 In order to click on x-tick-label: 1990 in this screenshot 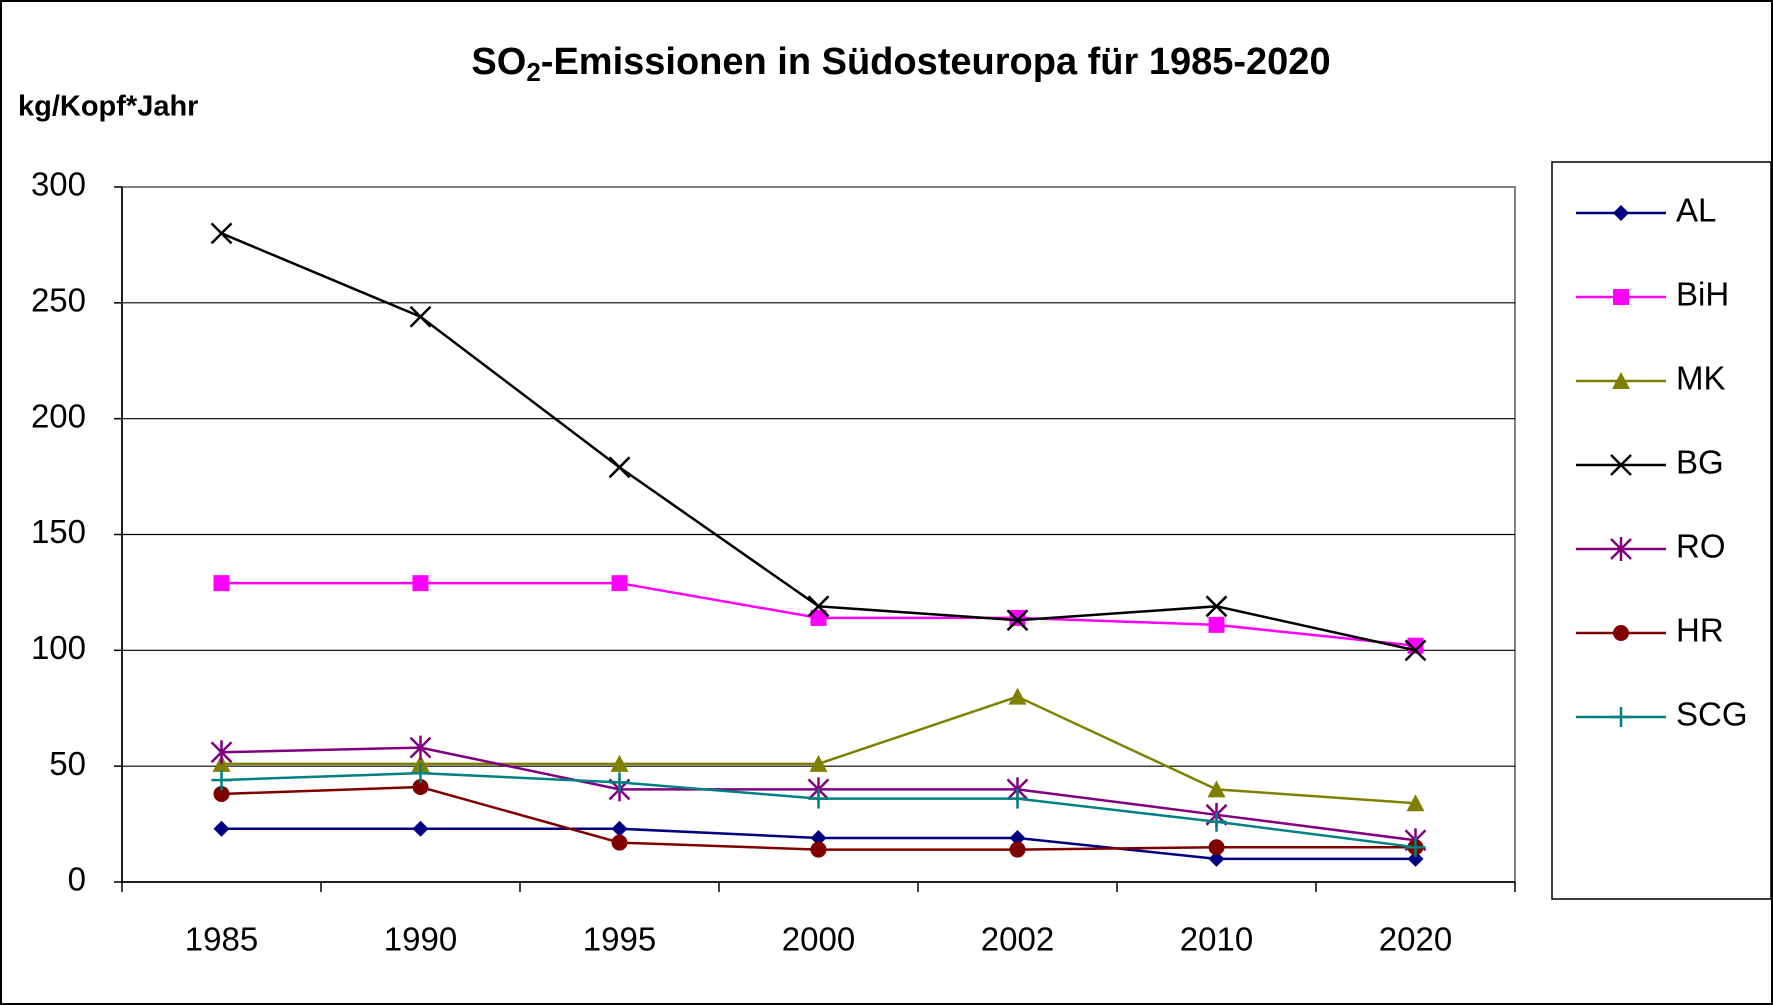, I will do `click(420, 939)`.